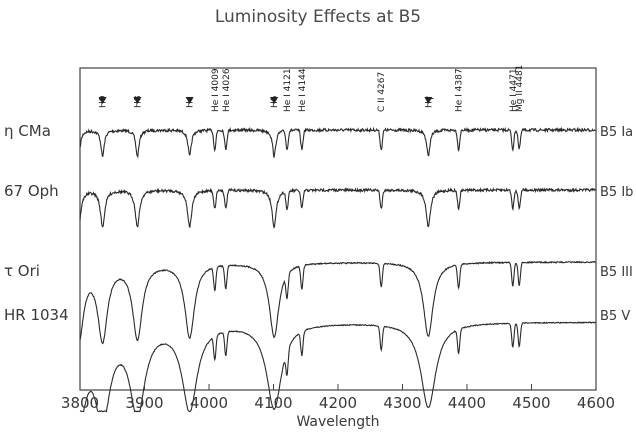  I want to click on spectral-line-label: Mg II 4481, so click(520, 88).